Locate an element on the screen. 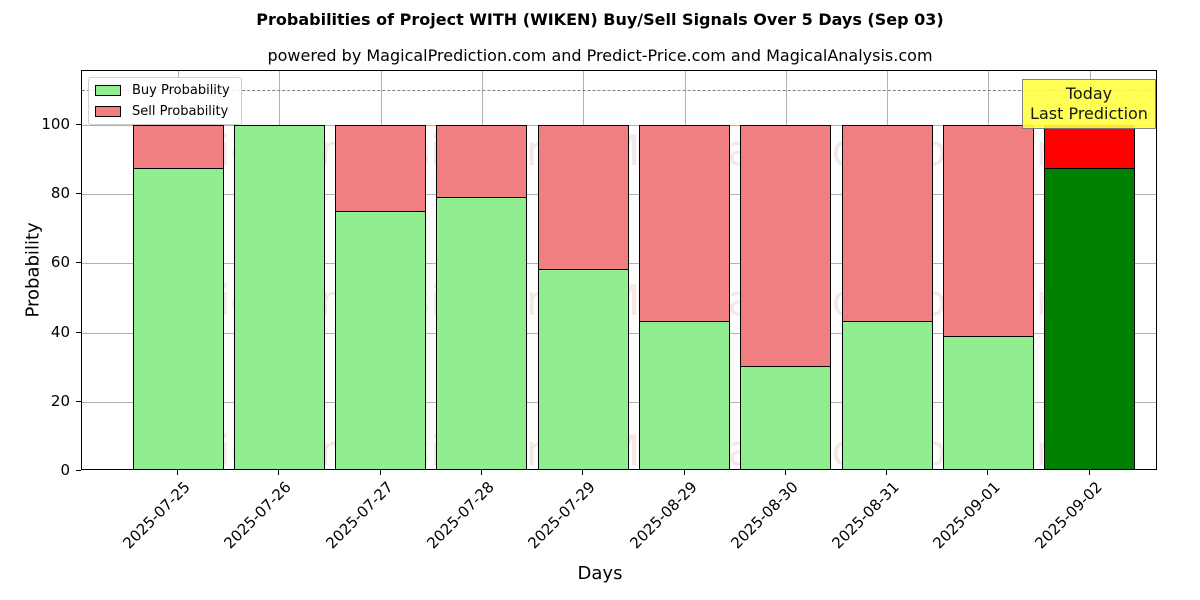 This screenshot has width=1200, height=600. y-tick-label: 60 is located at coordinates (60, 262).